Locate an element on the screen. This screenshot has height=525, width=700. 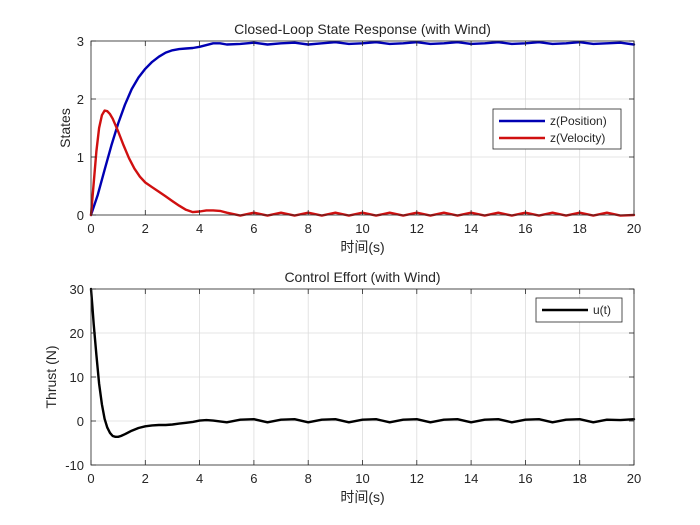
chart2-legend-label: u(t) is located at coordinates (602, 310).